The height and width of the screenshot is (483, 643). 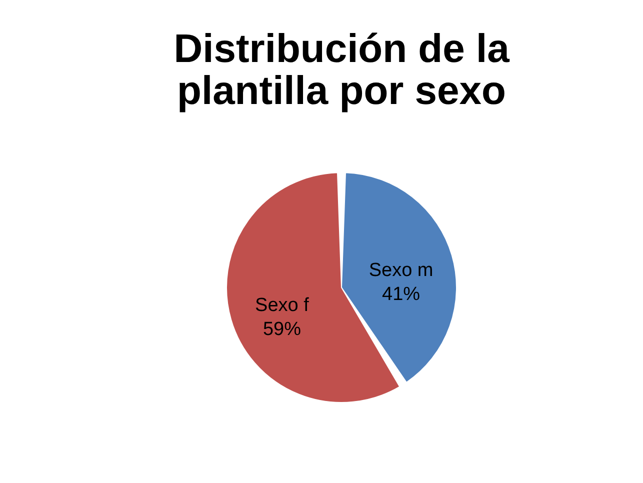 What do you see at coordinates (401, 295) in the screenshot?
I see `data-label: 41%` at bounding box center [401, 295].